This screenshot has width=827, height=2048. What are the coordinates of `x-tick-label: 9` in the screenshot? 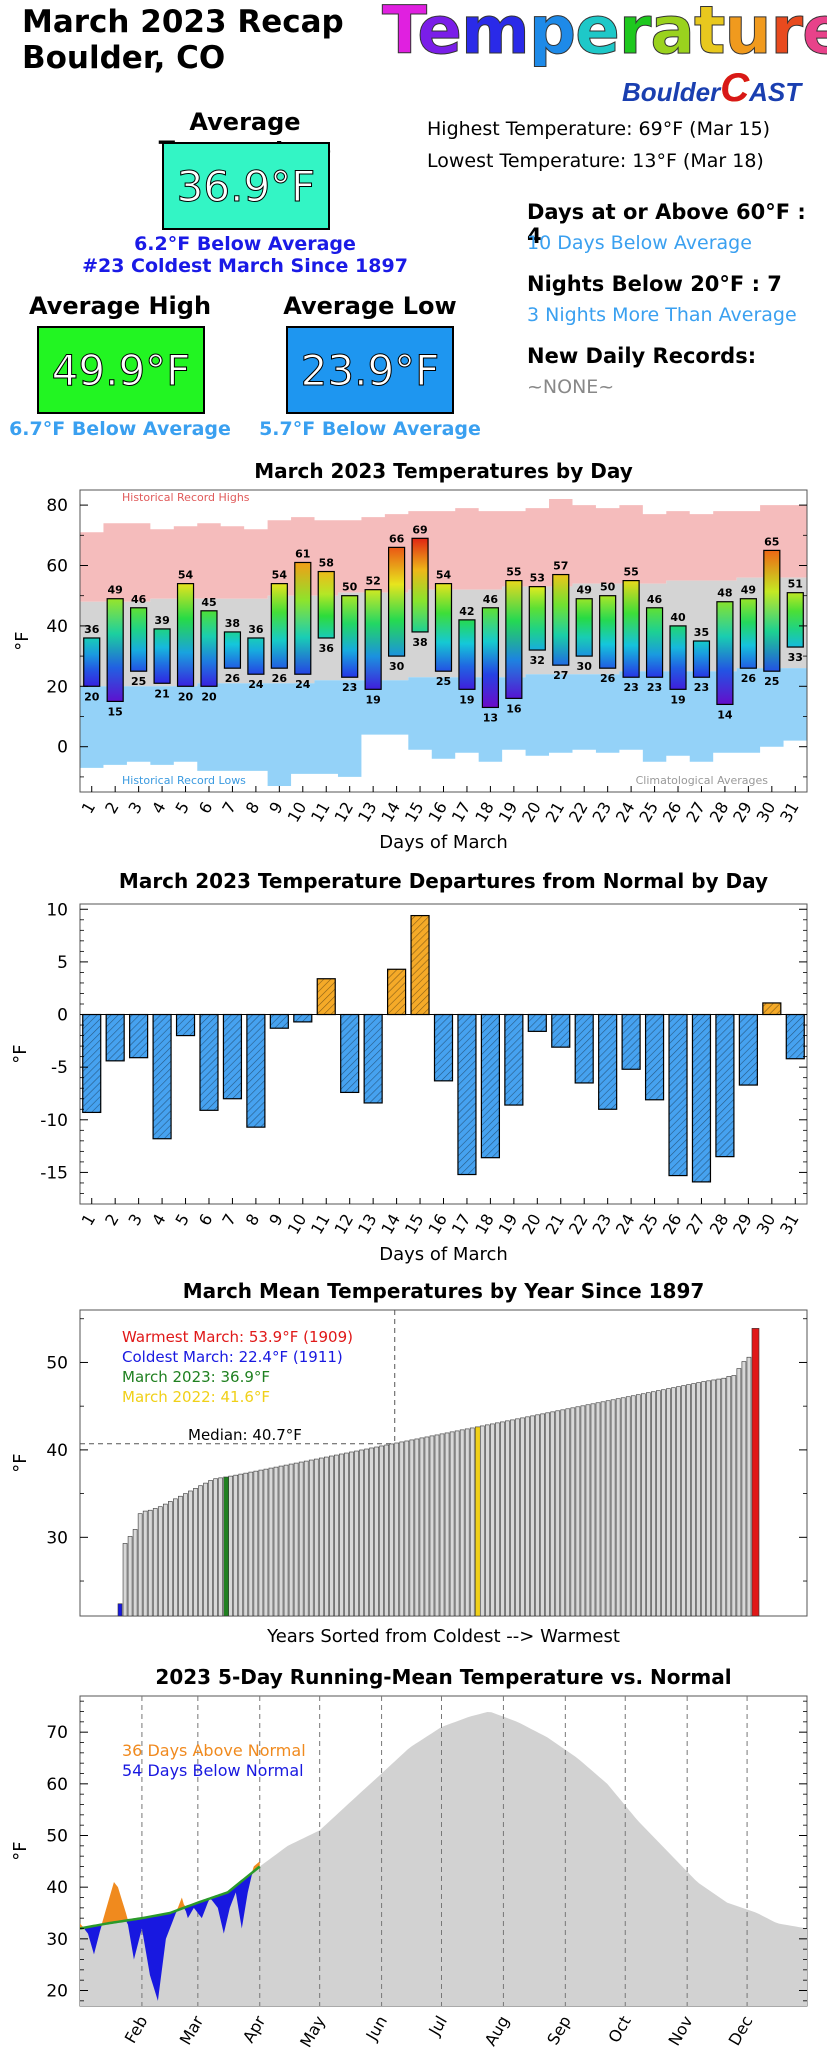 It's located at (276, 1220).